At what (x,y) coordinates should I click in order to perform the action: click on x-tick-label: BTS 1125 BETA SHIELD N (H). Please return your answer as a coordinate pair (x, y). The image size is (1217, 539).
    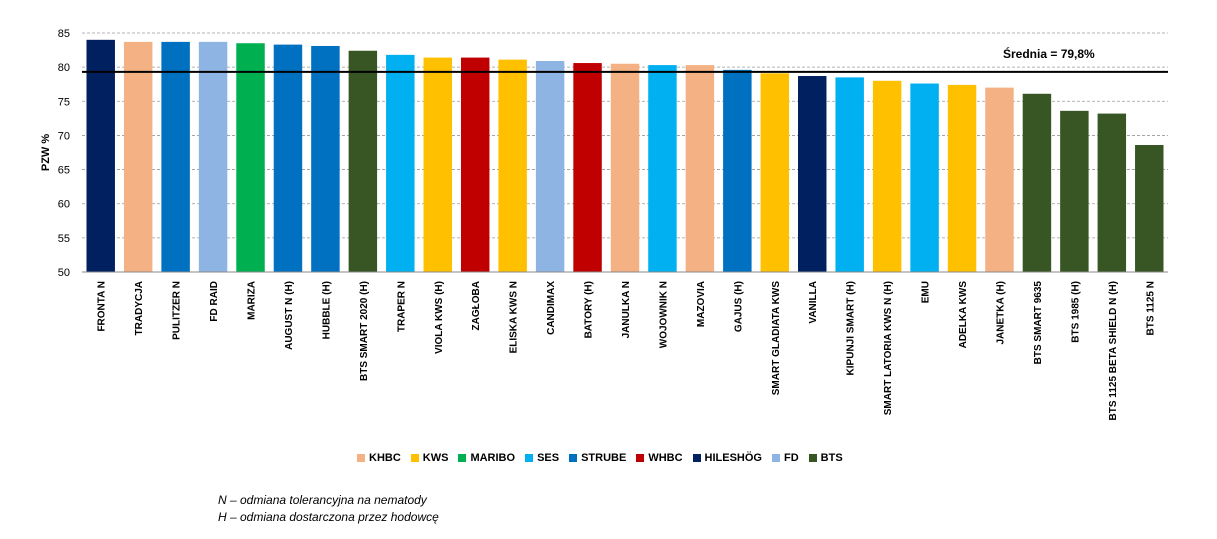
    Looking at the image, I should click on (1113, 350).